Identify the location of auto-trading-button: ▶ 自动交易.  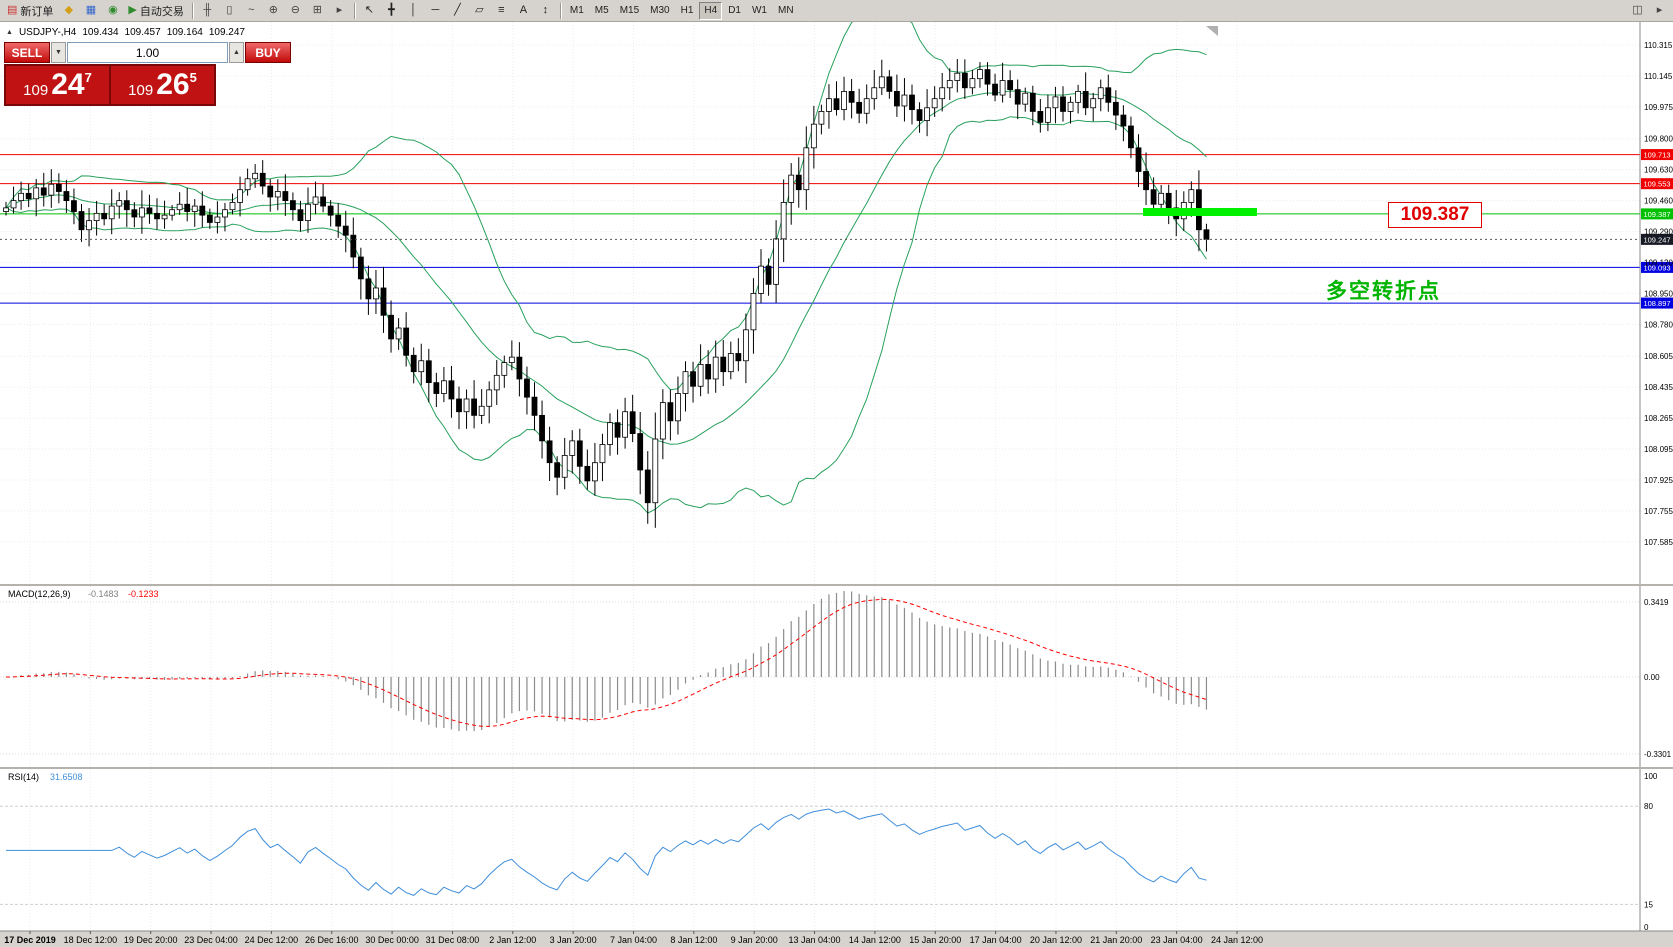
(156, 10).